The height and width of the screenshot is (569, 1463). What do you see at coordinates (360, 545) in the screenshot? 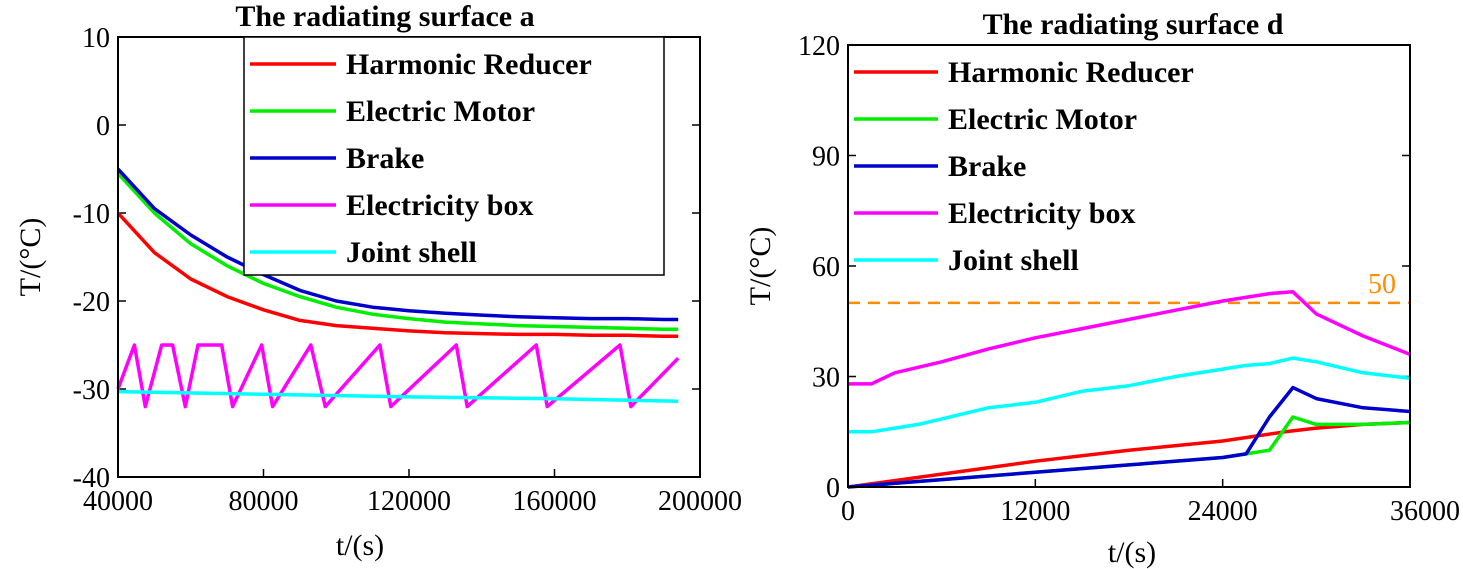
I see `chart-a-xlabel: t/(s)` at bounding box center [360, 545].